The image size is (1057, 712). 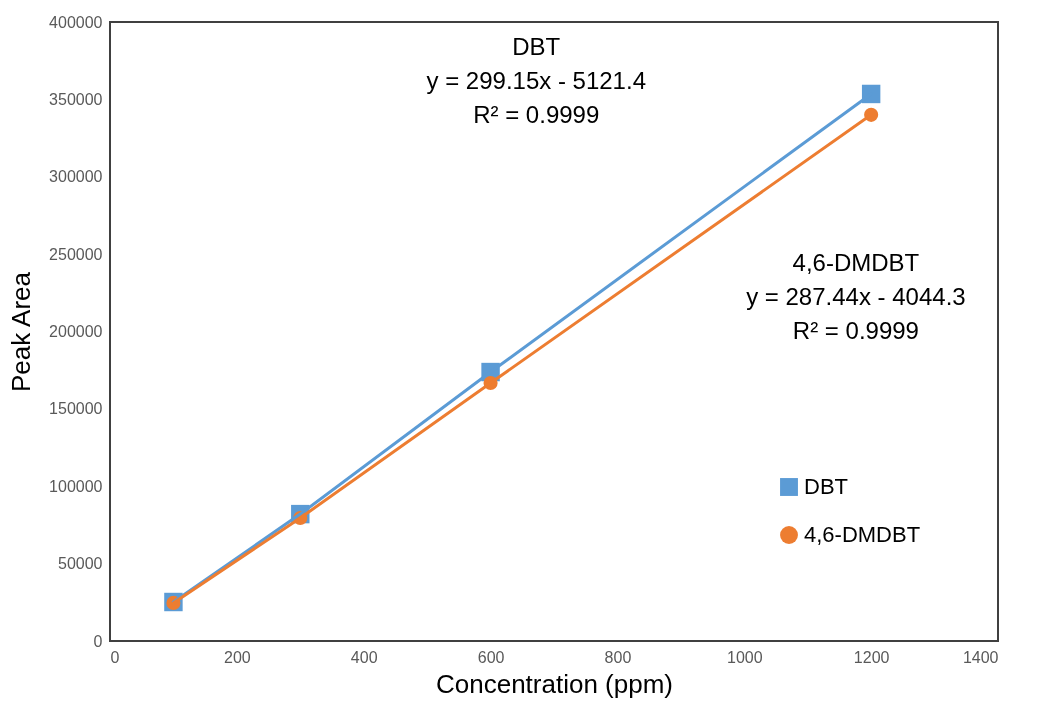 What do you see at coordinates (98, 641) in the screenshot?
I see `y-tick-label: 0` at bounding box center [98, 641].